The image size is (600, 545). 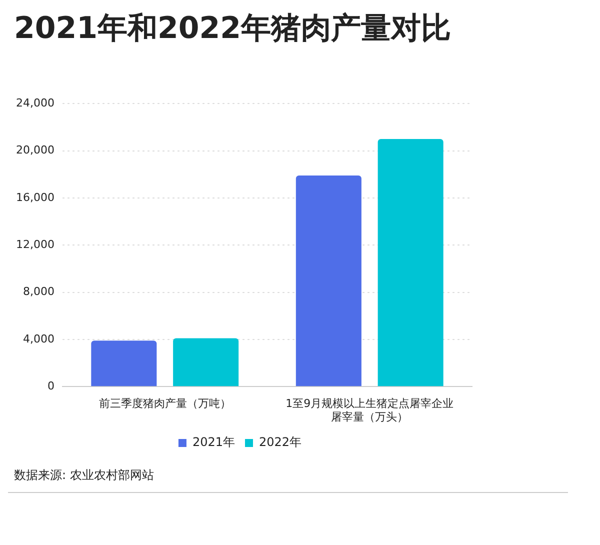 What do you see at coordinates (280, 442) in the screenshot?
I see `legend-label: 2022年` at bounding box center [280, 442].